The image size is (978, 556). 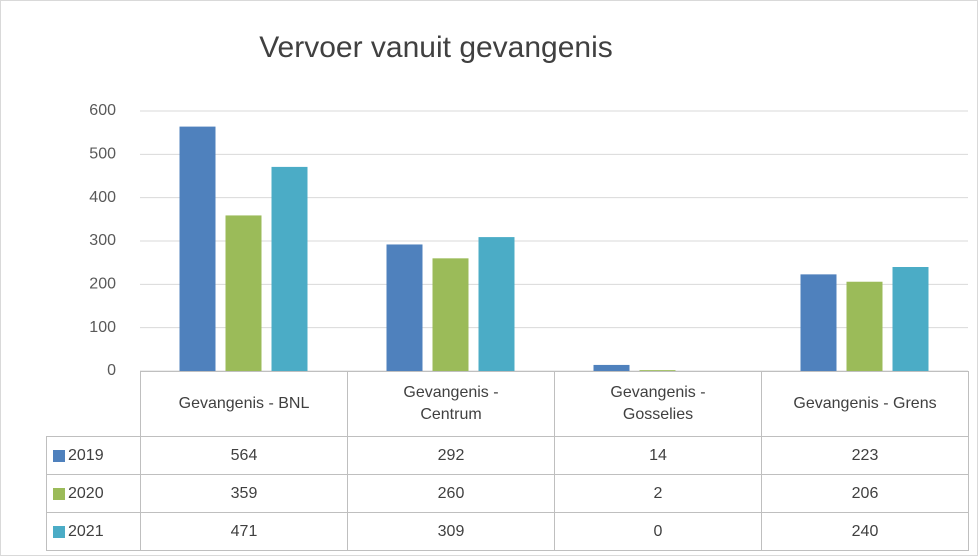 I want to click on x-tick-label: Gevangenis - BNL, so click(x=244, y=404).